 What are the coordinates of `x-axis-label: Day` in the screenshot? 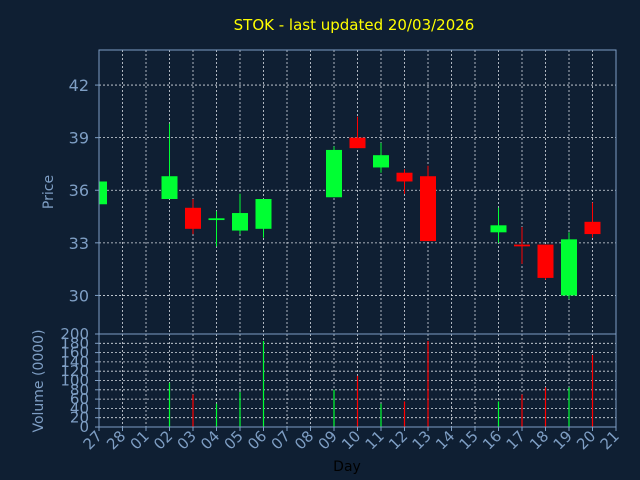 It's located at (347, 467).